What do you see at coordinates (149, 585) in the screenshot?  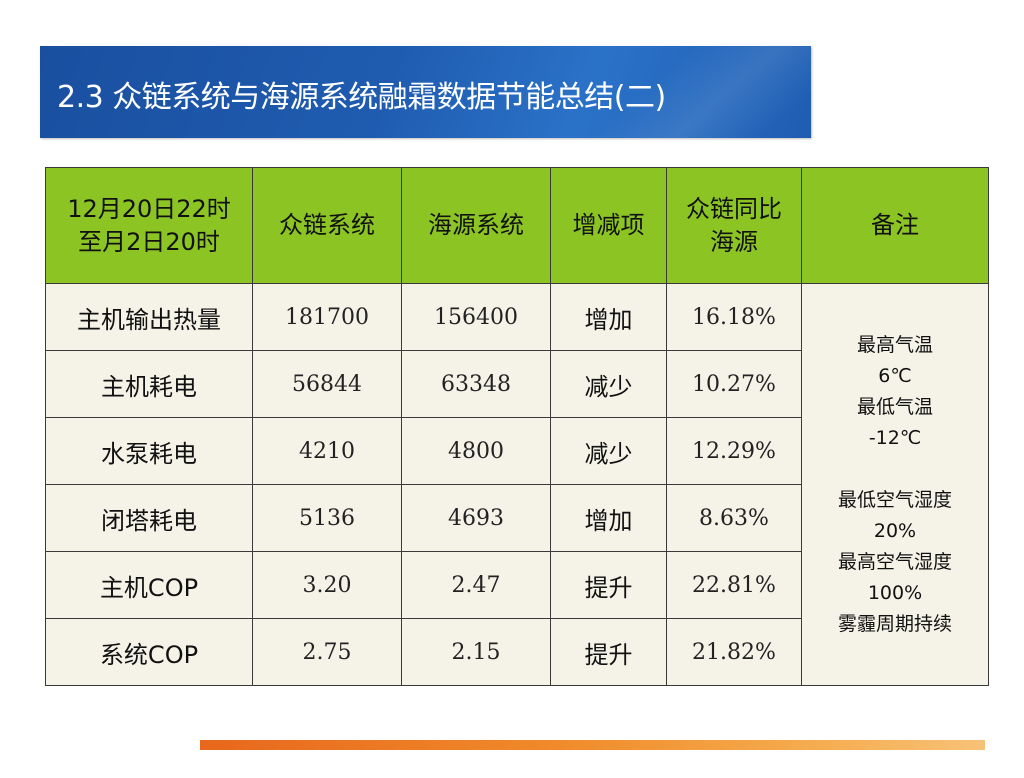 I see `row-label: 主机COP` at bounding box center [149, 585].